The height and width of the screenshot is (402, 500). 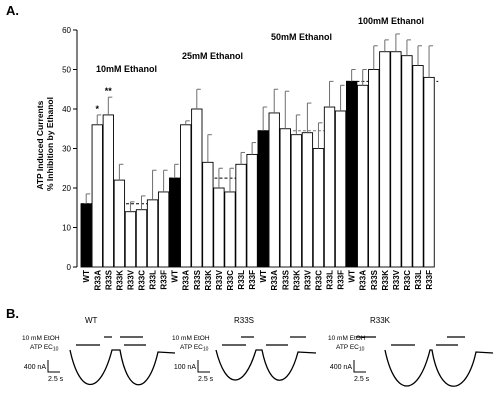 I want to click on significance-marks: ***, so click(x=104, y=100).